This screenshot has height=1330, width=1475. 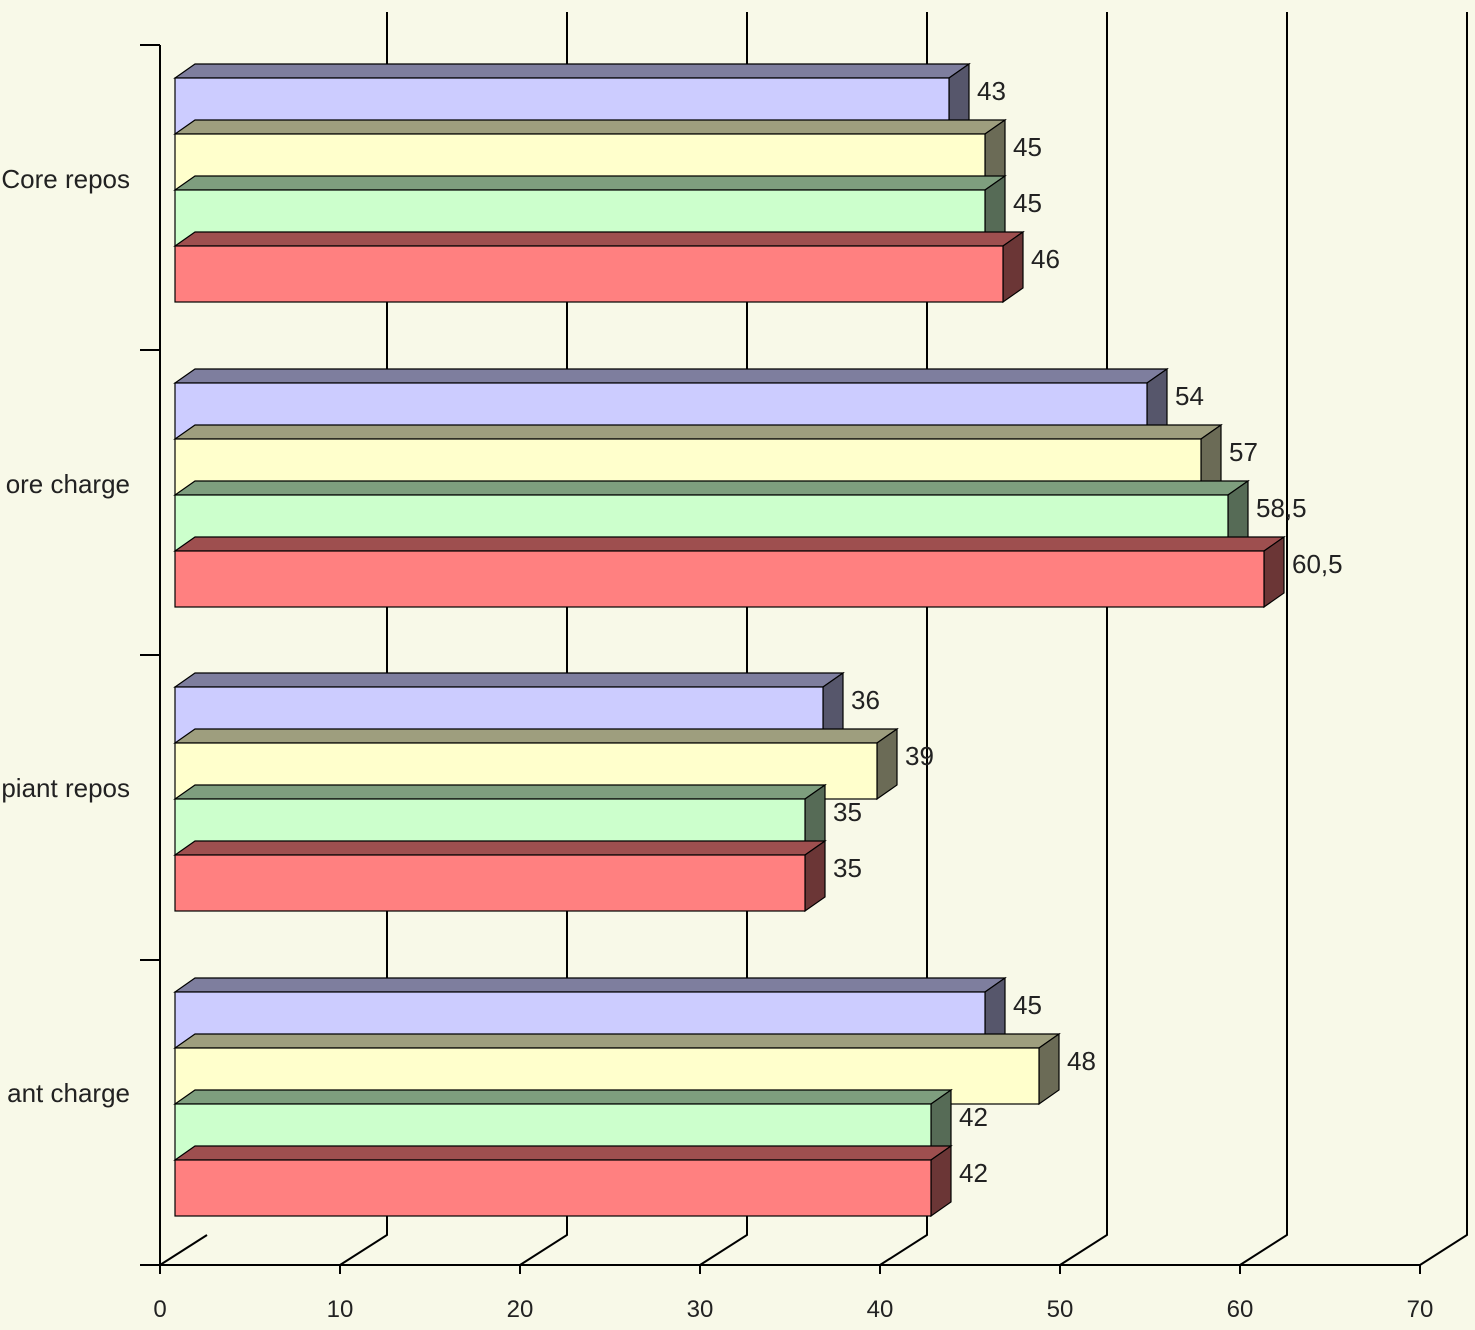 I want to click on x-tick-label: 30, so click(x=700, y=1309).